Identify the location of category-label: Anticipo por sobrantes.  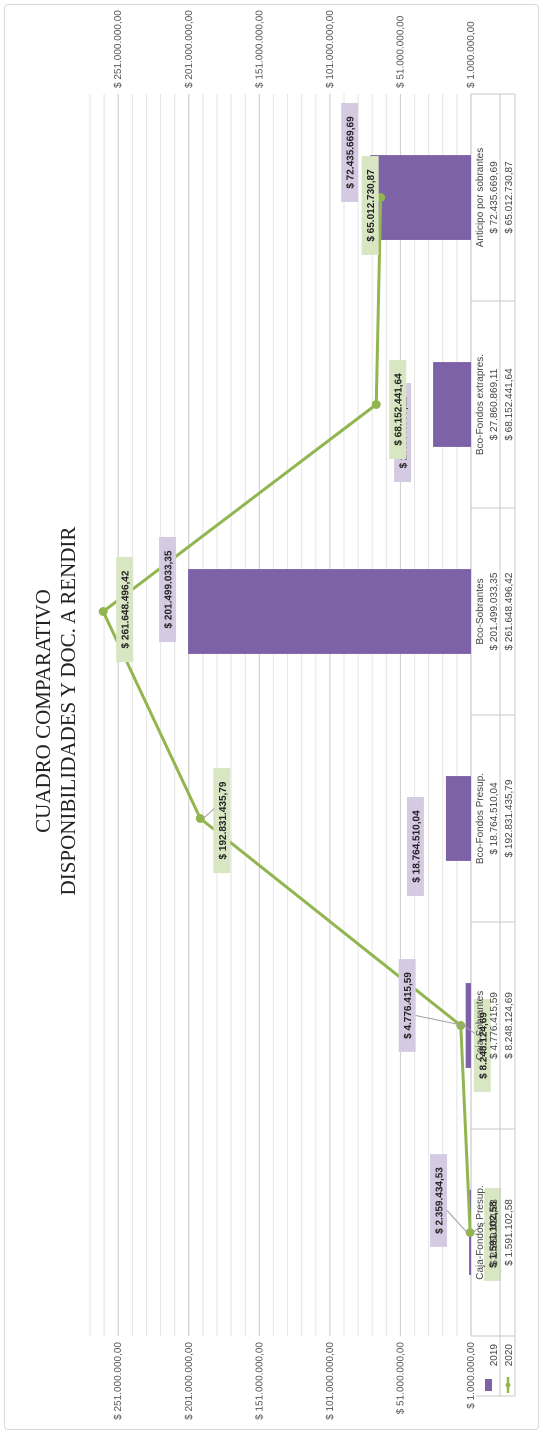
(480, 198).